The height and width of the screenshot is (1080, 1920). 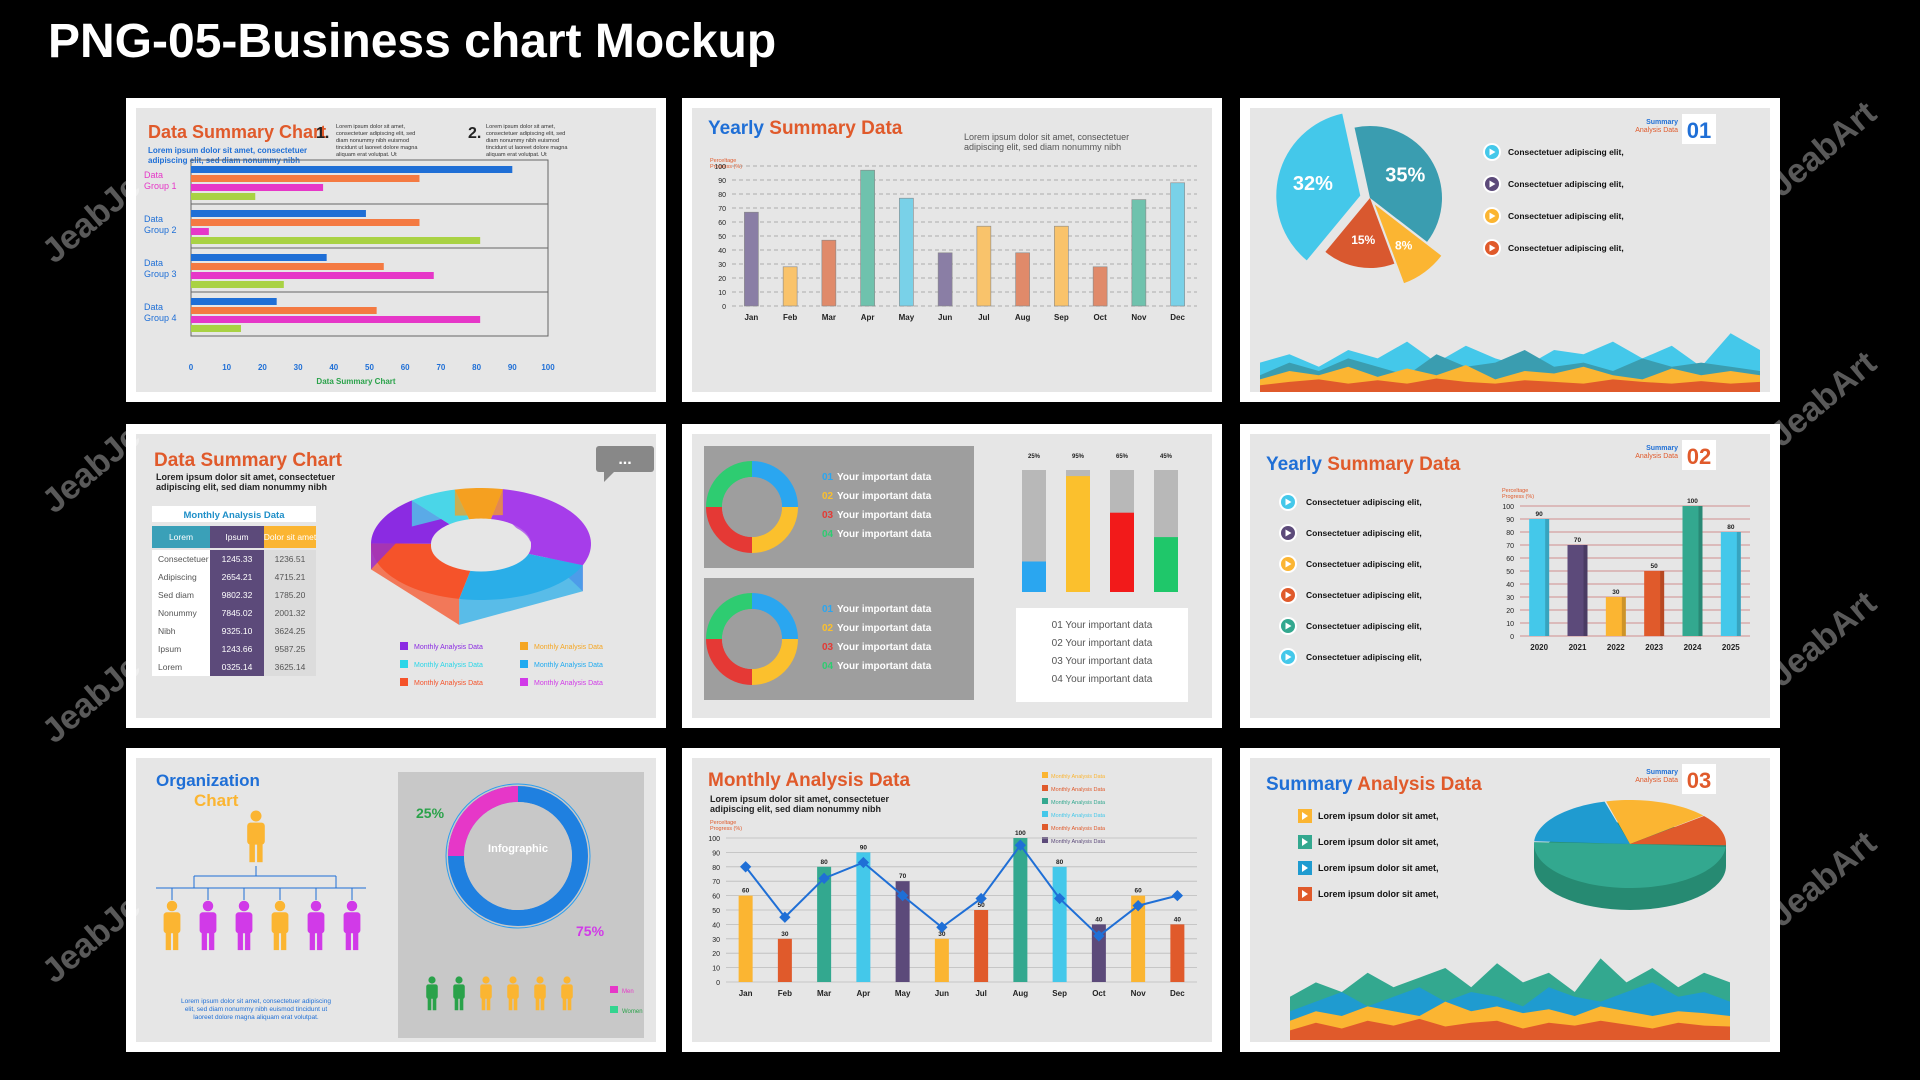 I want to click on category-label: Data, so click(x=153, y=307).